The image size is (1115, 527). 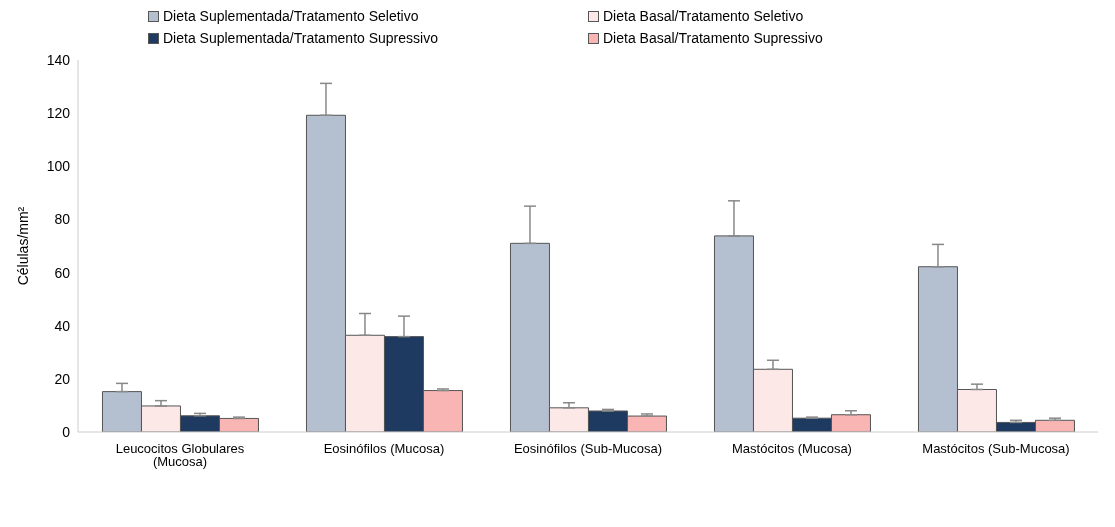 I want to click on legend-label: Dieta Basal/Tratamento Supressivo, so click(x=713, y=38).